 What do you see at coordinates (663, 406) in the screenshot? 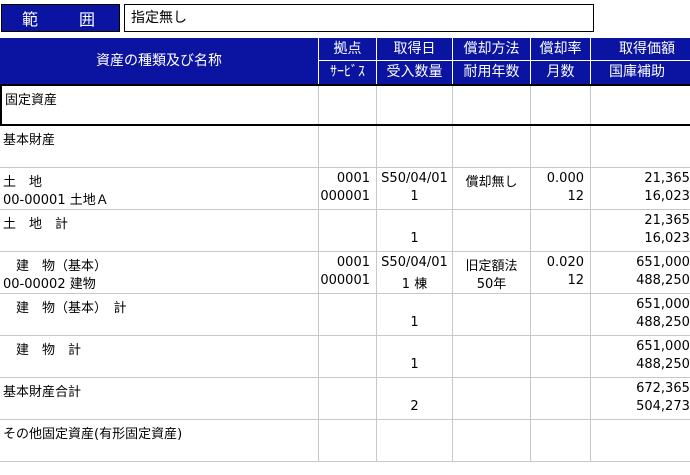
I see `cell-c5-bottom: 504,273,` at bounding box center [663, 406].